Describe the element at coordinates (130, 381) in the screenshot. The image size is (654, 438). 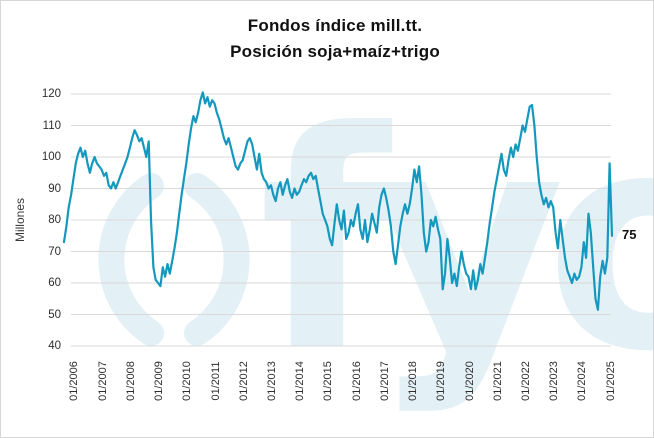
I see `x-tick-label: 01/2008` at that location.